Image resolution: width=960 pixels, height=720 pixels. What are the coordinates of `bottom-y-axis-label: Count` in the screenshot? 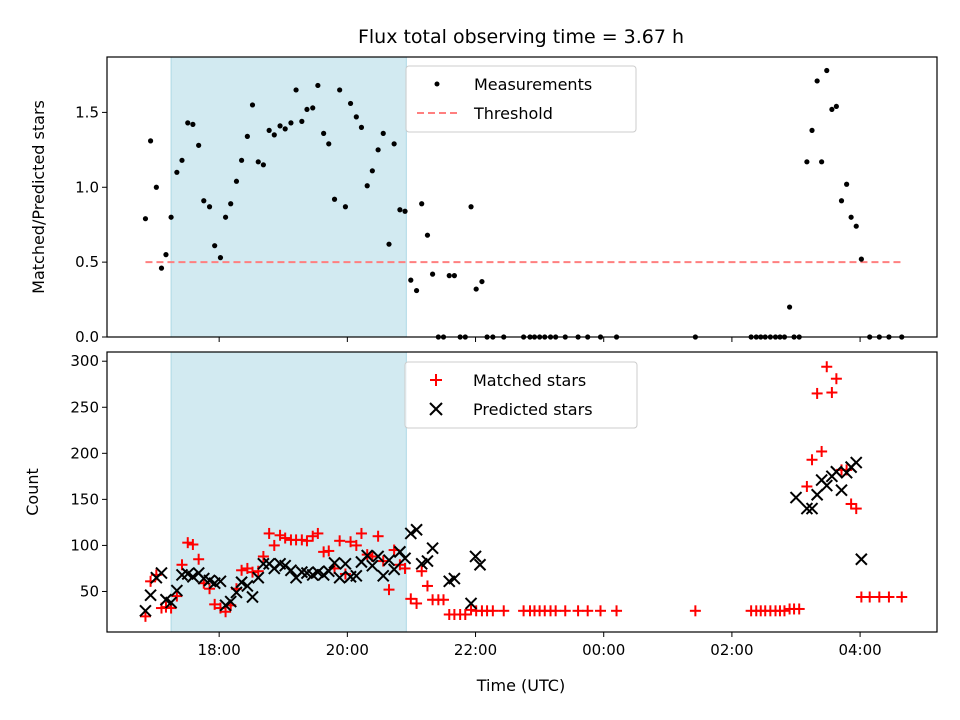 It's located at (32, 492).